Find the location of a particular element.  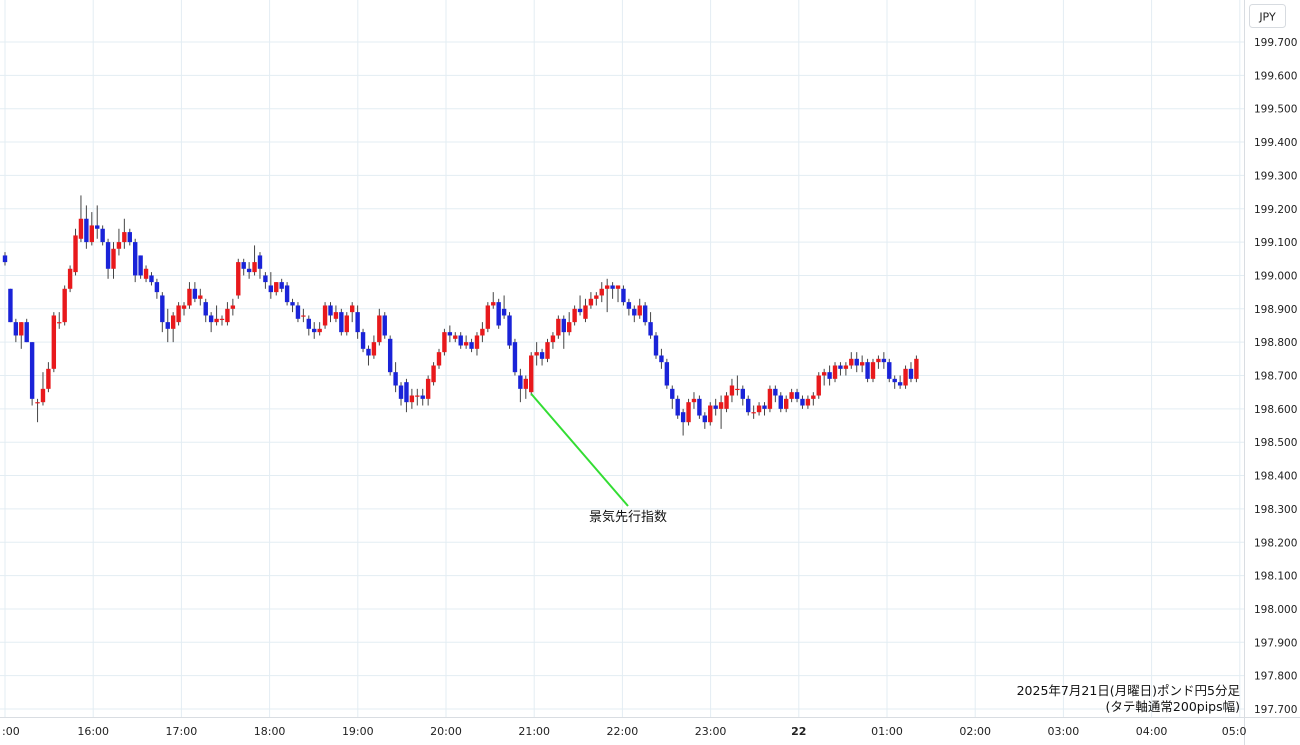

time-tick-label: 04:00 is located at coordinates (1152, 731).